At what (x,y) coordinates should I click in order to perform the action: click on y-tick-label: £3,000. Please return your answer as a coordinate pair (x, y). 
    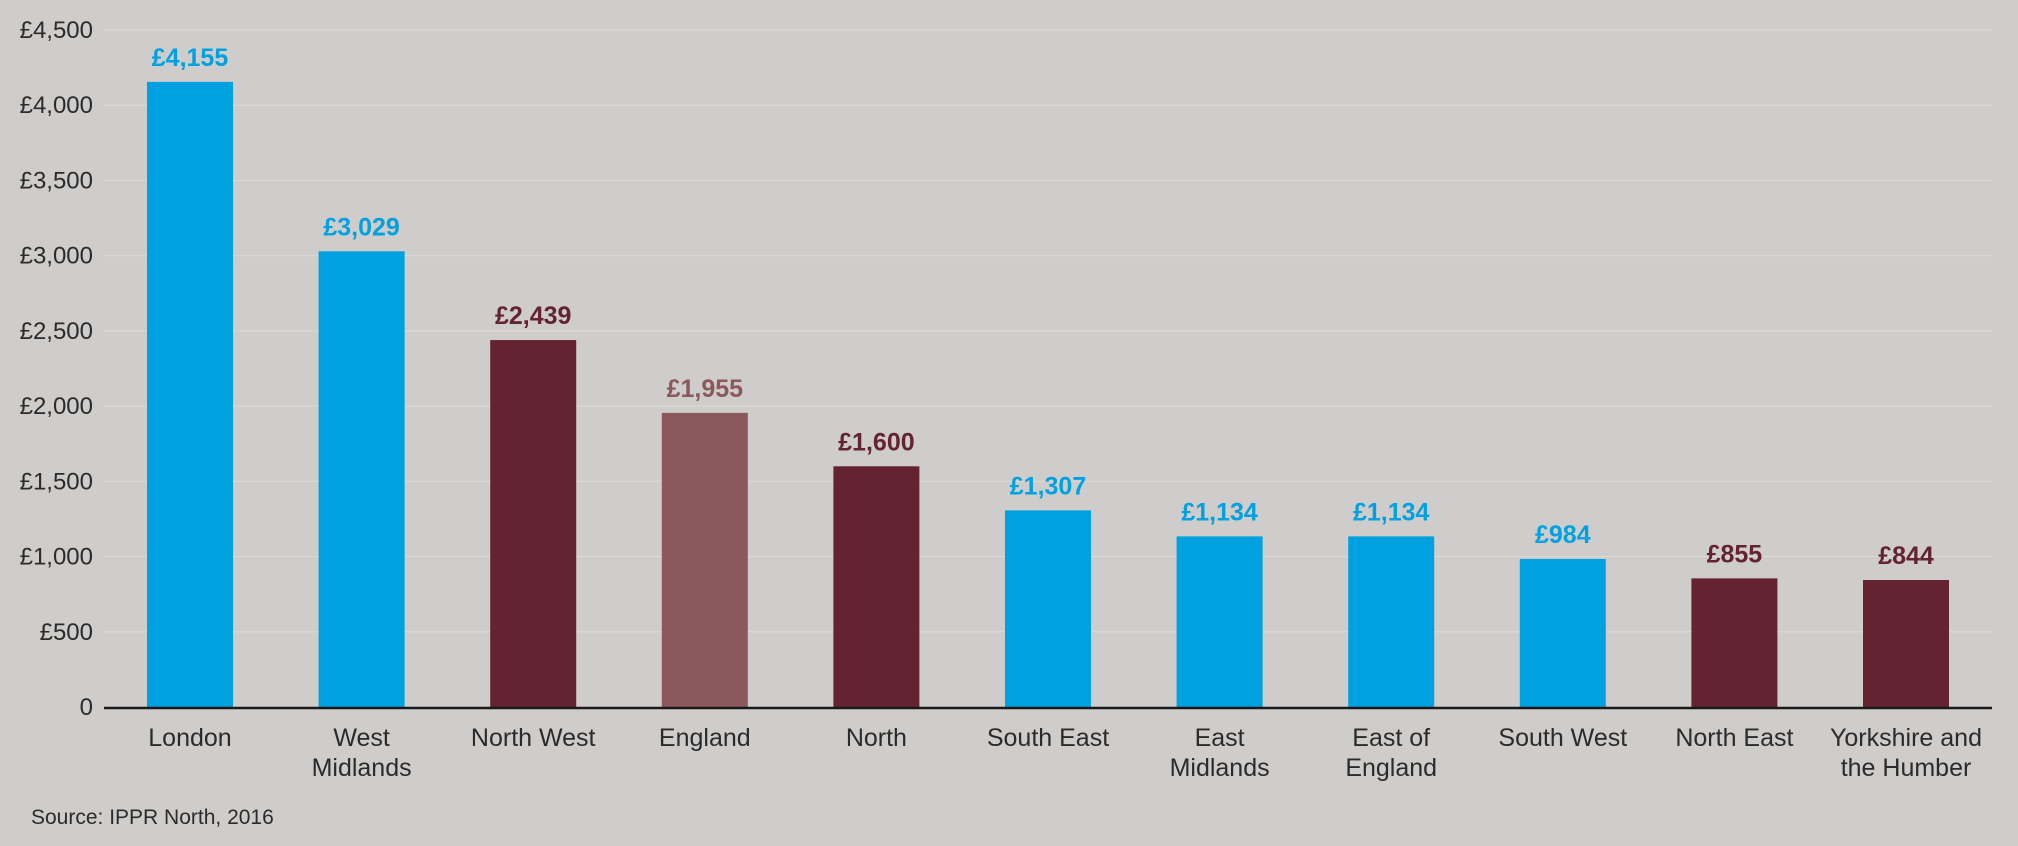
    Looking at the image, I should click on (56, 256).